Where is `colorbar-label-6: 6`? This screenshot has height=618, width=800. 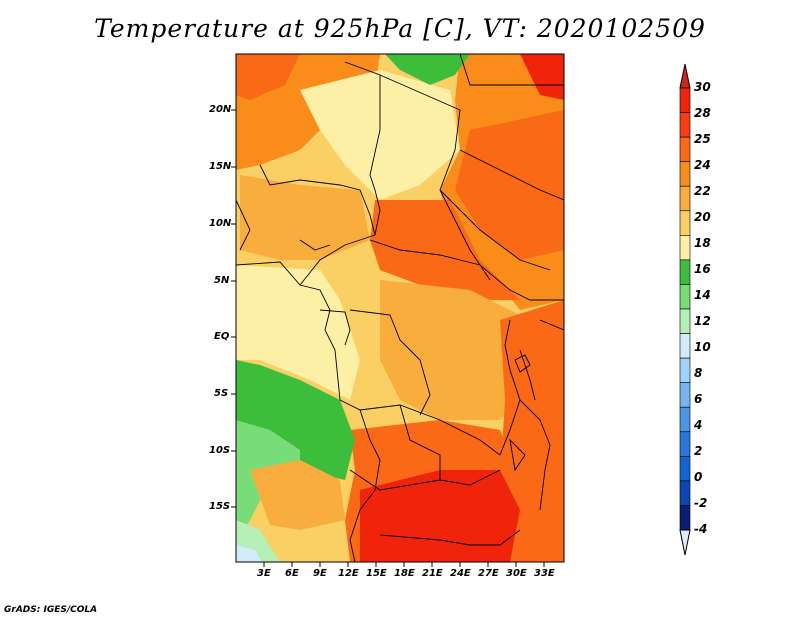
colorbar-label-6: 6 is located at coordinates (698, 399).